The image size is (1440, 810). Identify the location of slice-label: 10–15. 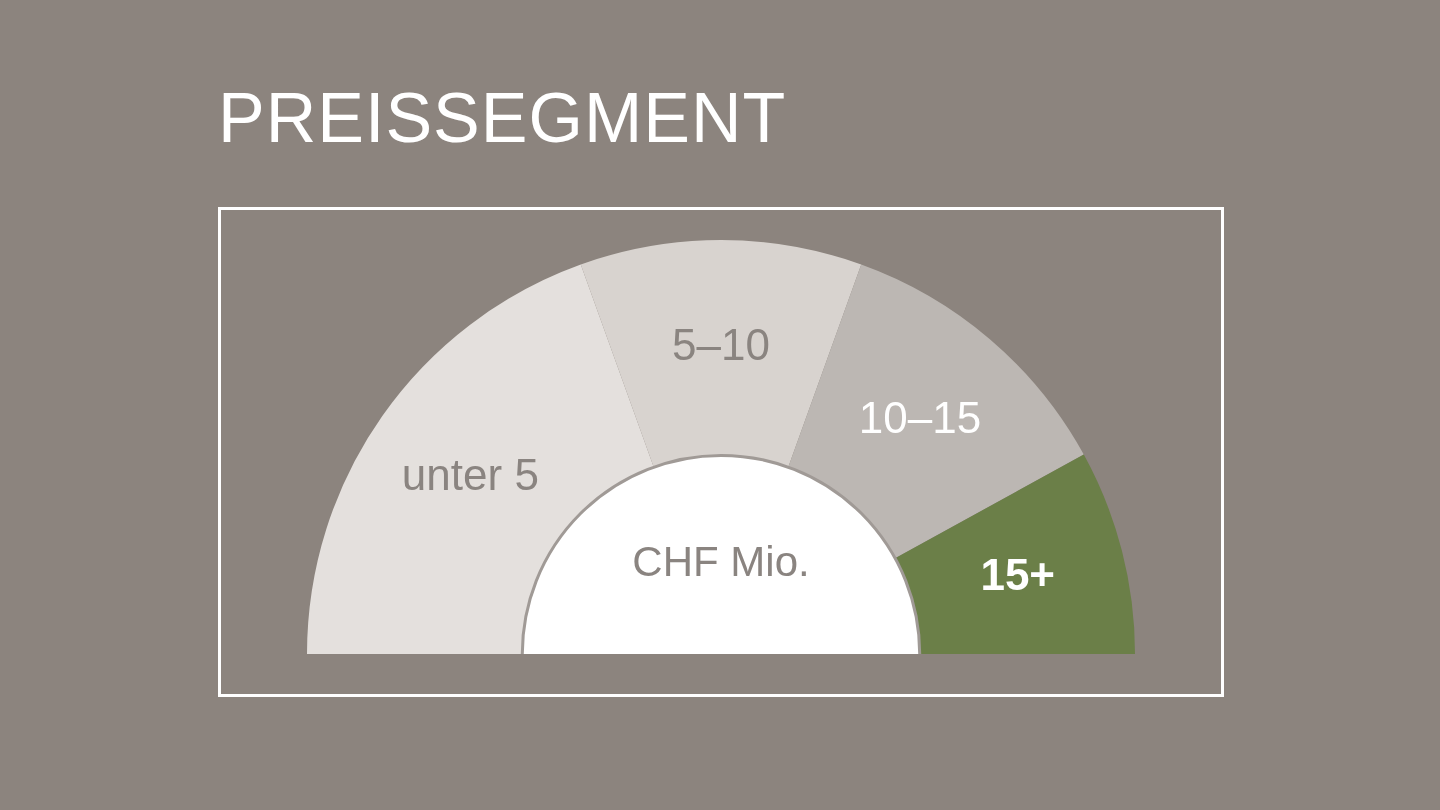
(920, 418).